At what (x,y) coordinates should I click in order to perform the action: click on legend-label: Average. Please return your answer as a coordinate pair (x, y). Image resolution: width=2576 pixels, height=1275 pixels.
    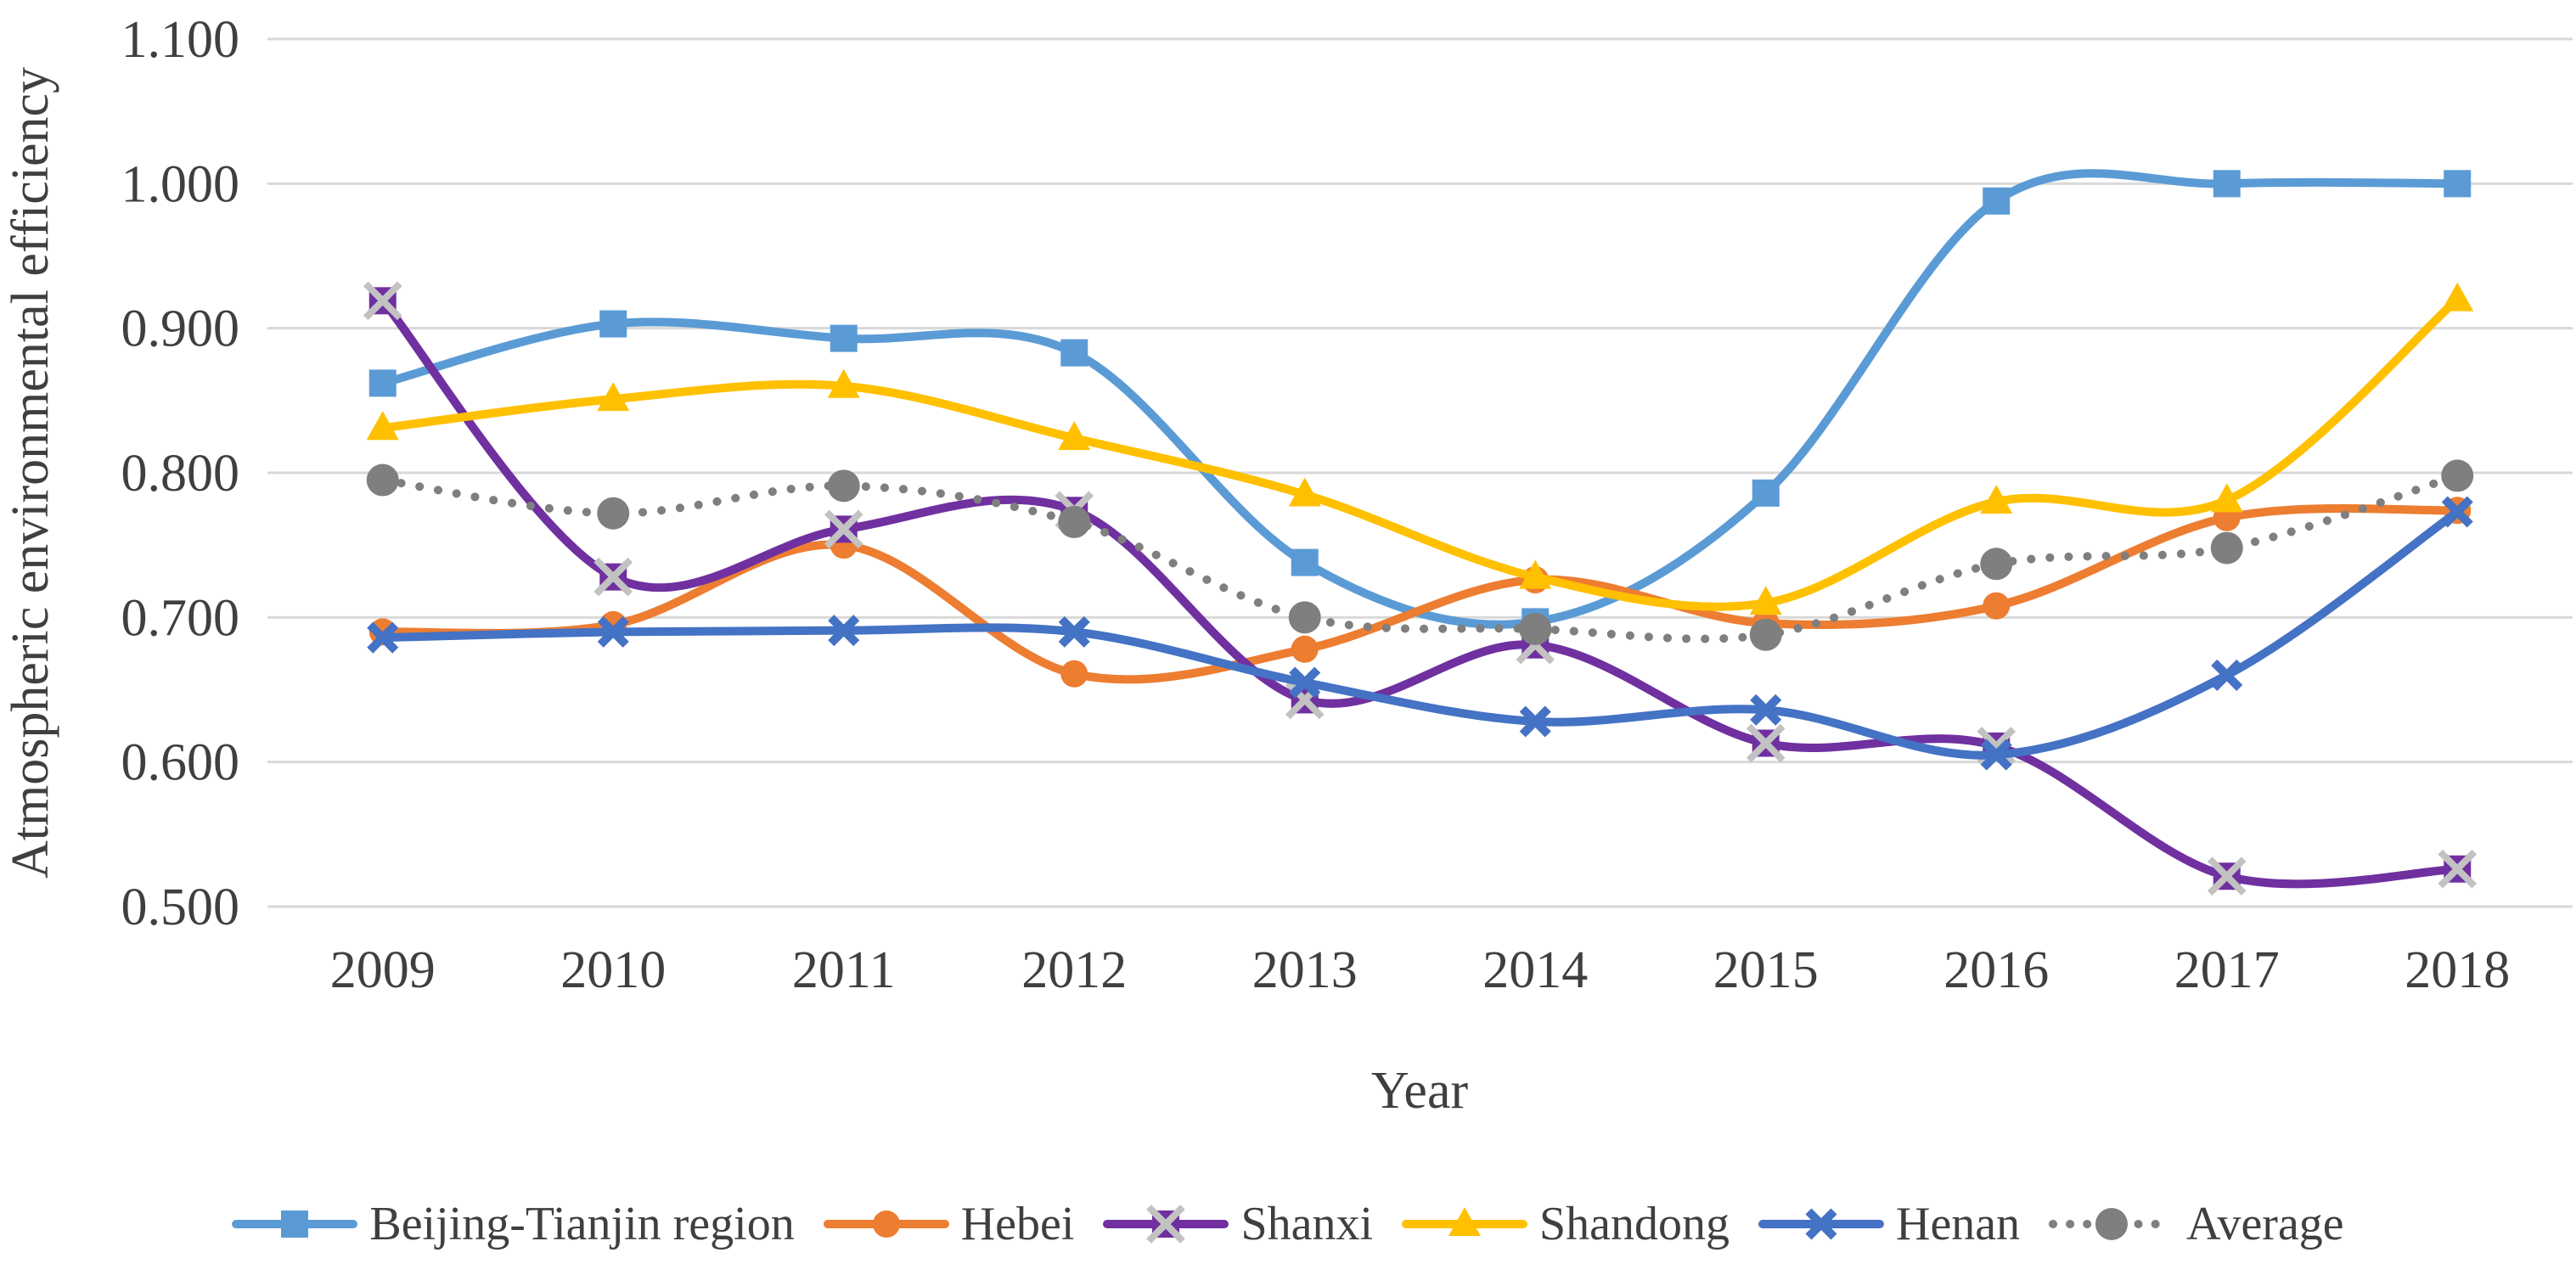
    Looking at the image, I should click on (2265, 1224).